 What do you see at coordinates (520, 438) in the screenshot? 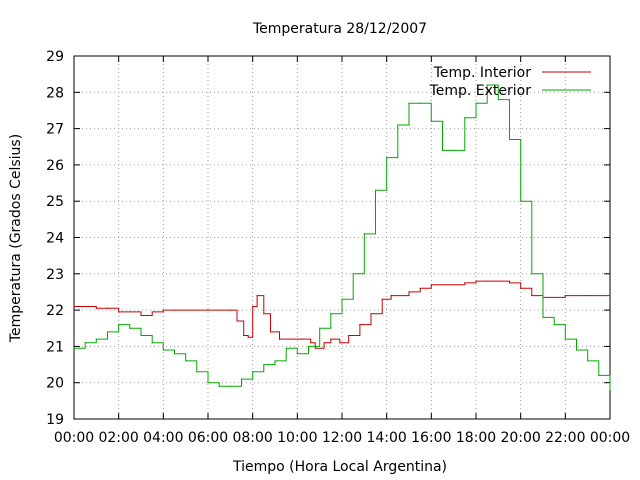
I see `x-tick-label: 20:00` at bounding box center [520, 438].